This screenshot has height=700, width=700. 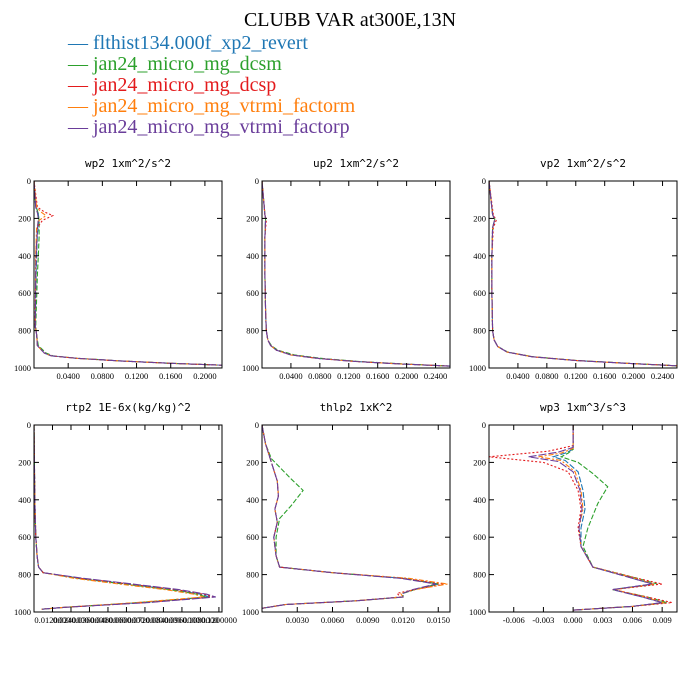 I want to click on legend-item: — jan24_micro_mg_dcsm, so click(x=174, y=64).